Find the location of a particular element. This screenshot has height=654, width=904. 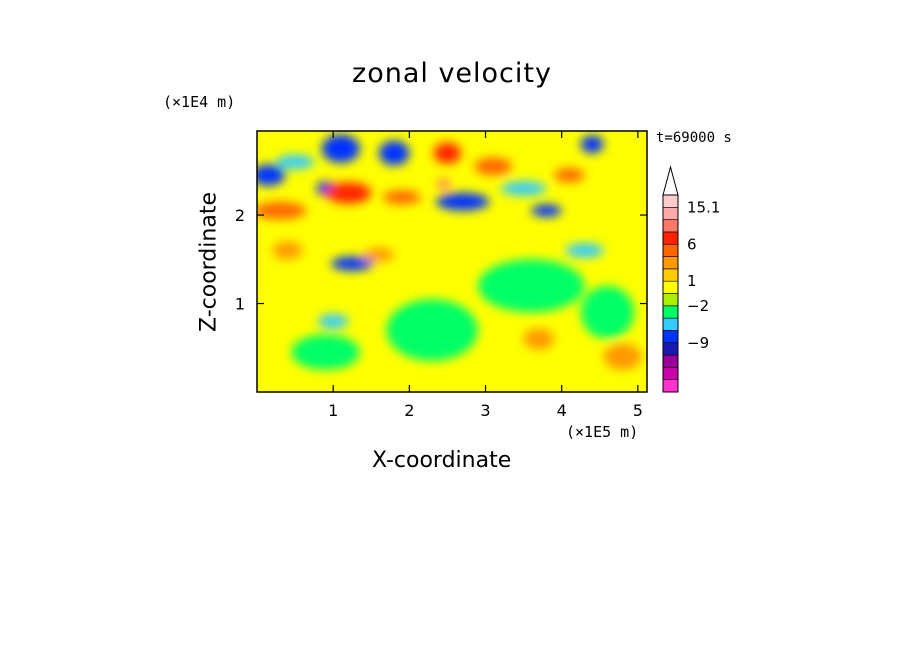

chart-title: zonal velocity is located at coordinates (452, 73).